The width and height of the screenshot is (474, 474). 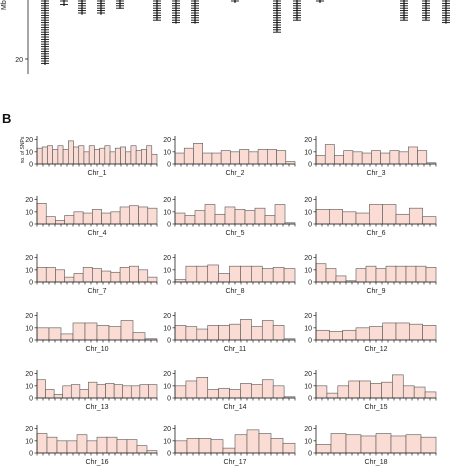 What do you see at coordinates (235, 407) in the screenshot?
I see `chromosome-label: Chr_14` at bounding box center [235, 407].